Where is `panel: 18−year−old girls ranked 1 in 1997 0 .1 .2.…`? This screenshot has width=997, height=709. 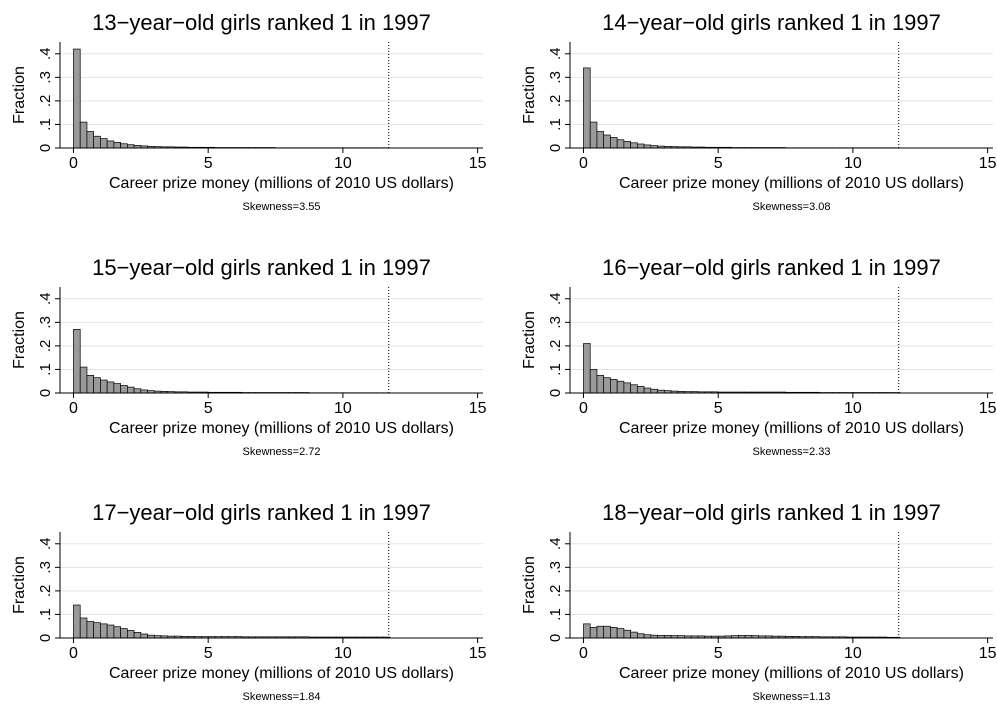 panel: 18−year−old girls ranked 1 in 1997 0 .1 .2.… is located at coordinates (759, 601).